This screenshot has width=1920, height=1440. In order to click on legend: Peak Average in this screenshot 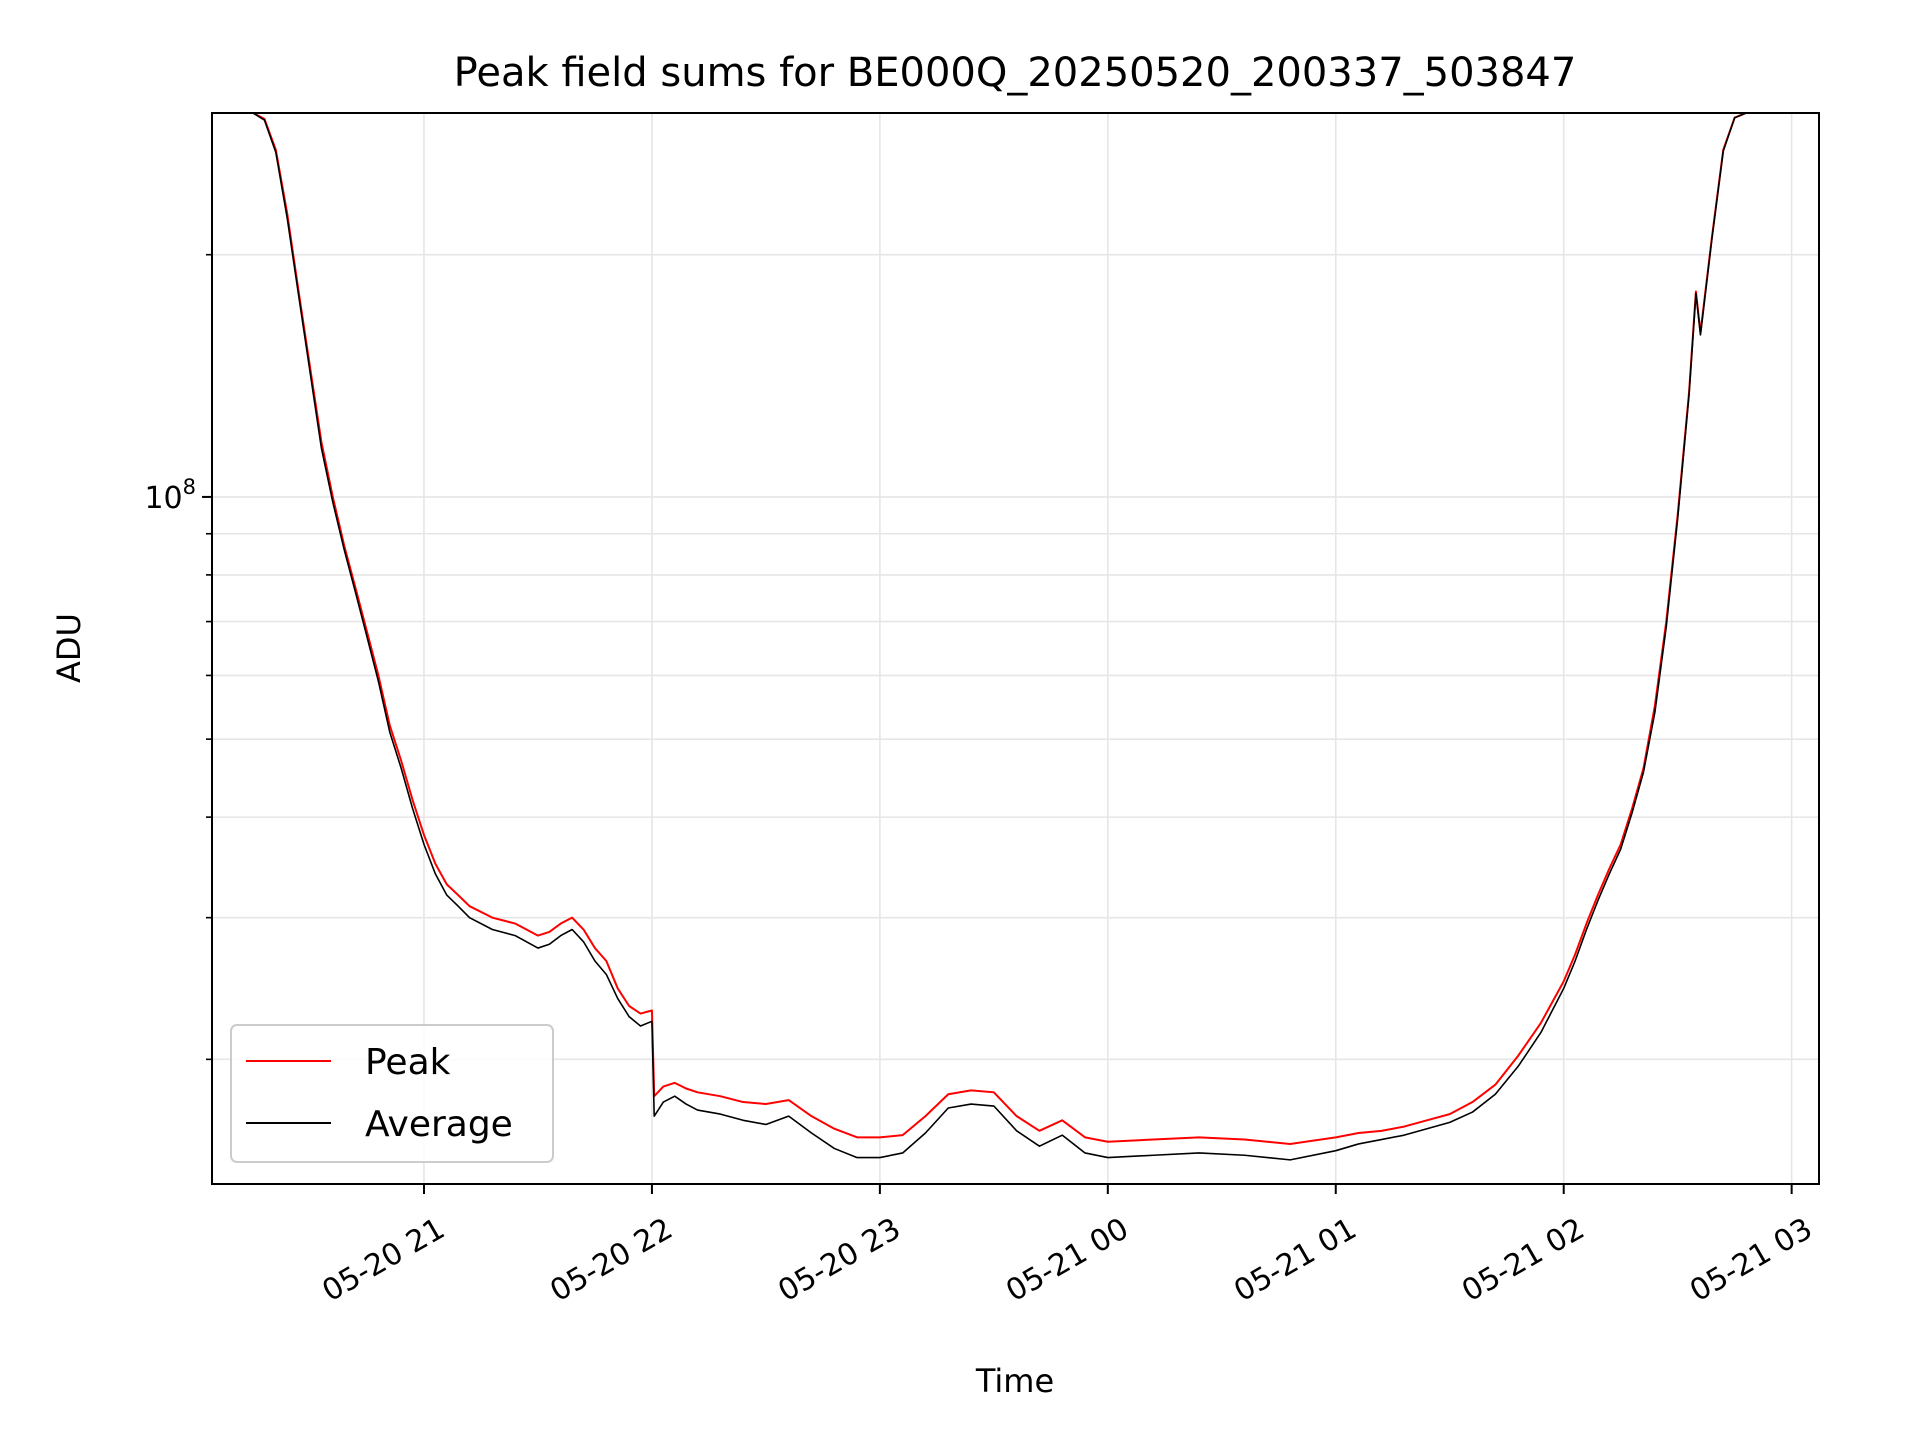, I will do `click(392, 1093)`.